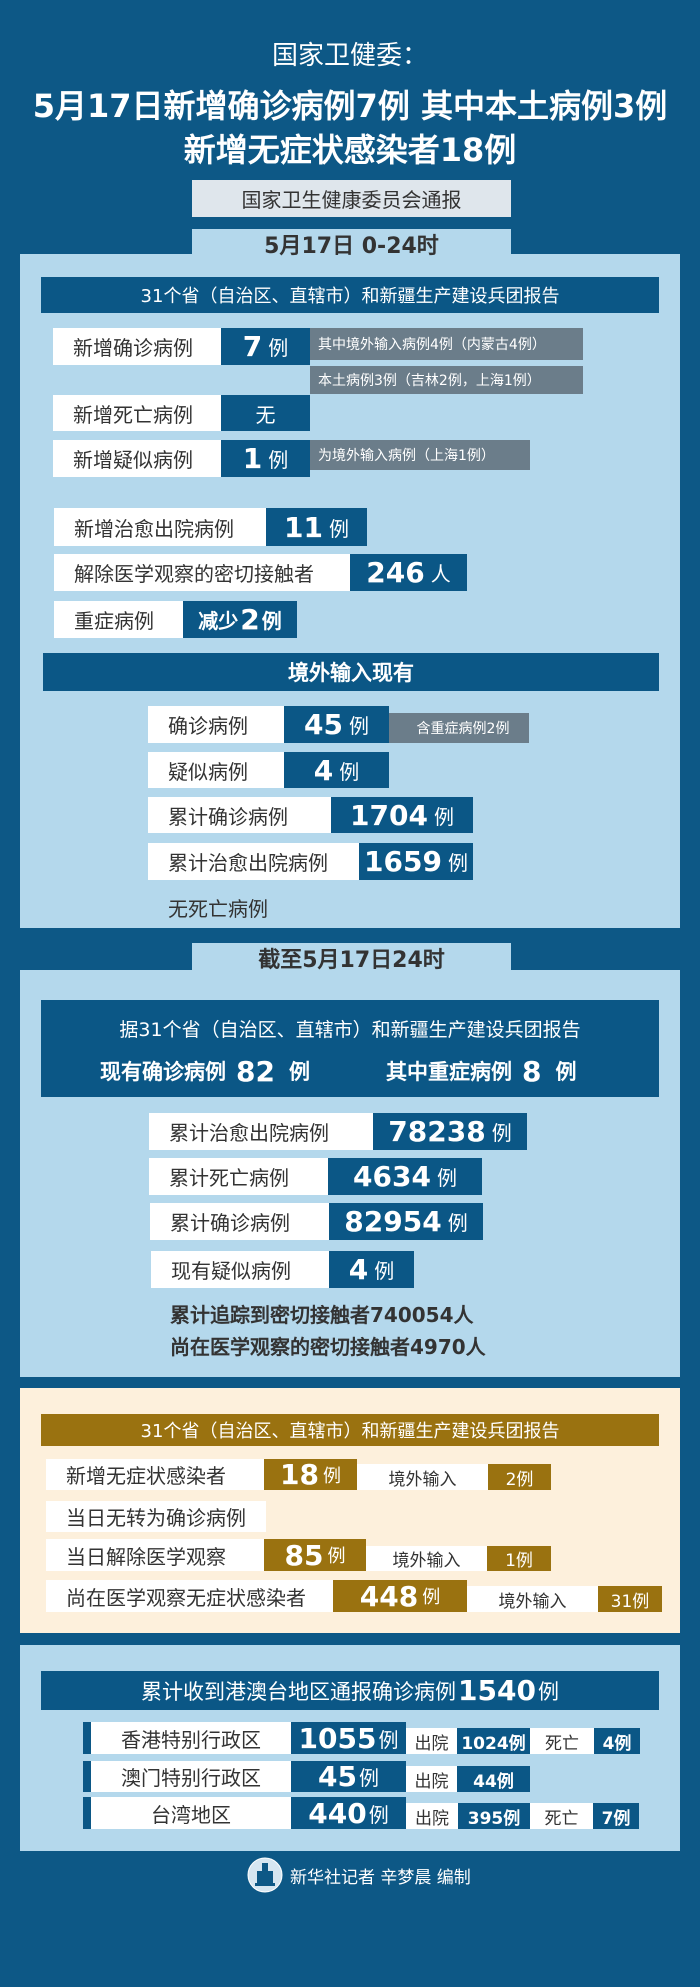  What do you see at coordinates (191, 1776) in the screenshot?
I see `region-label: 澳门特别行政区` at bounding box center [191, 1776].